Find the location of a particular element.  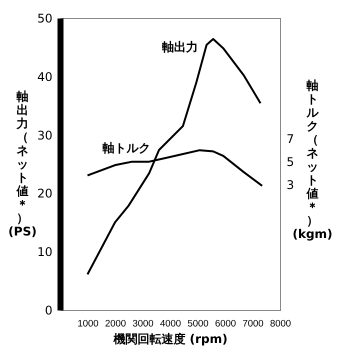

x-tick-label: 5000 is located at coordinates (198, 324).